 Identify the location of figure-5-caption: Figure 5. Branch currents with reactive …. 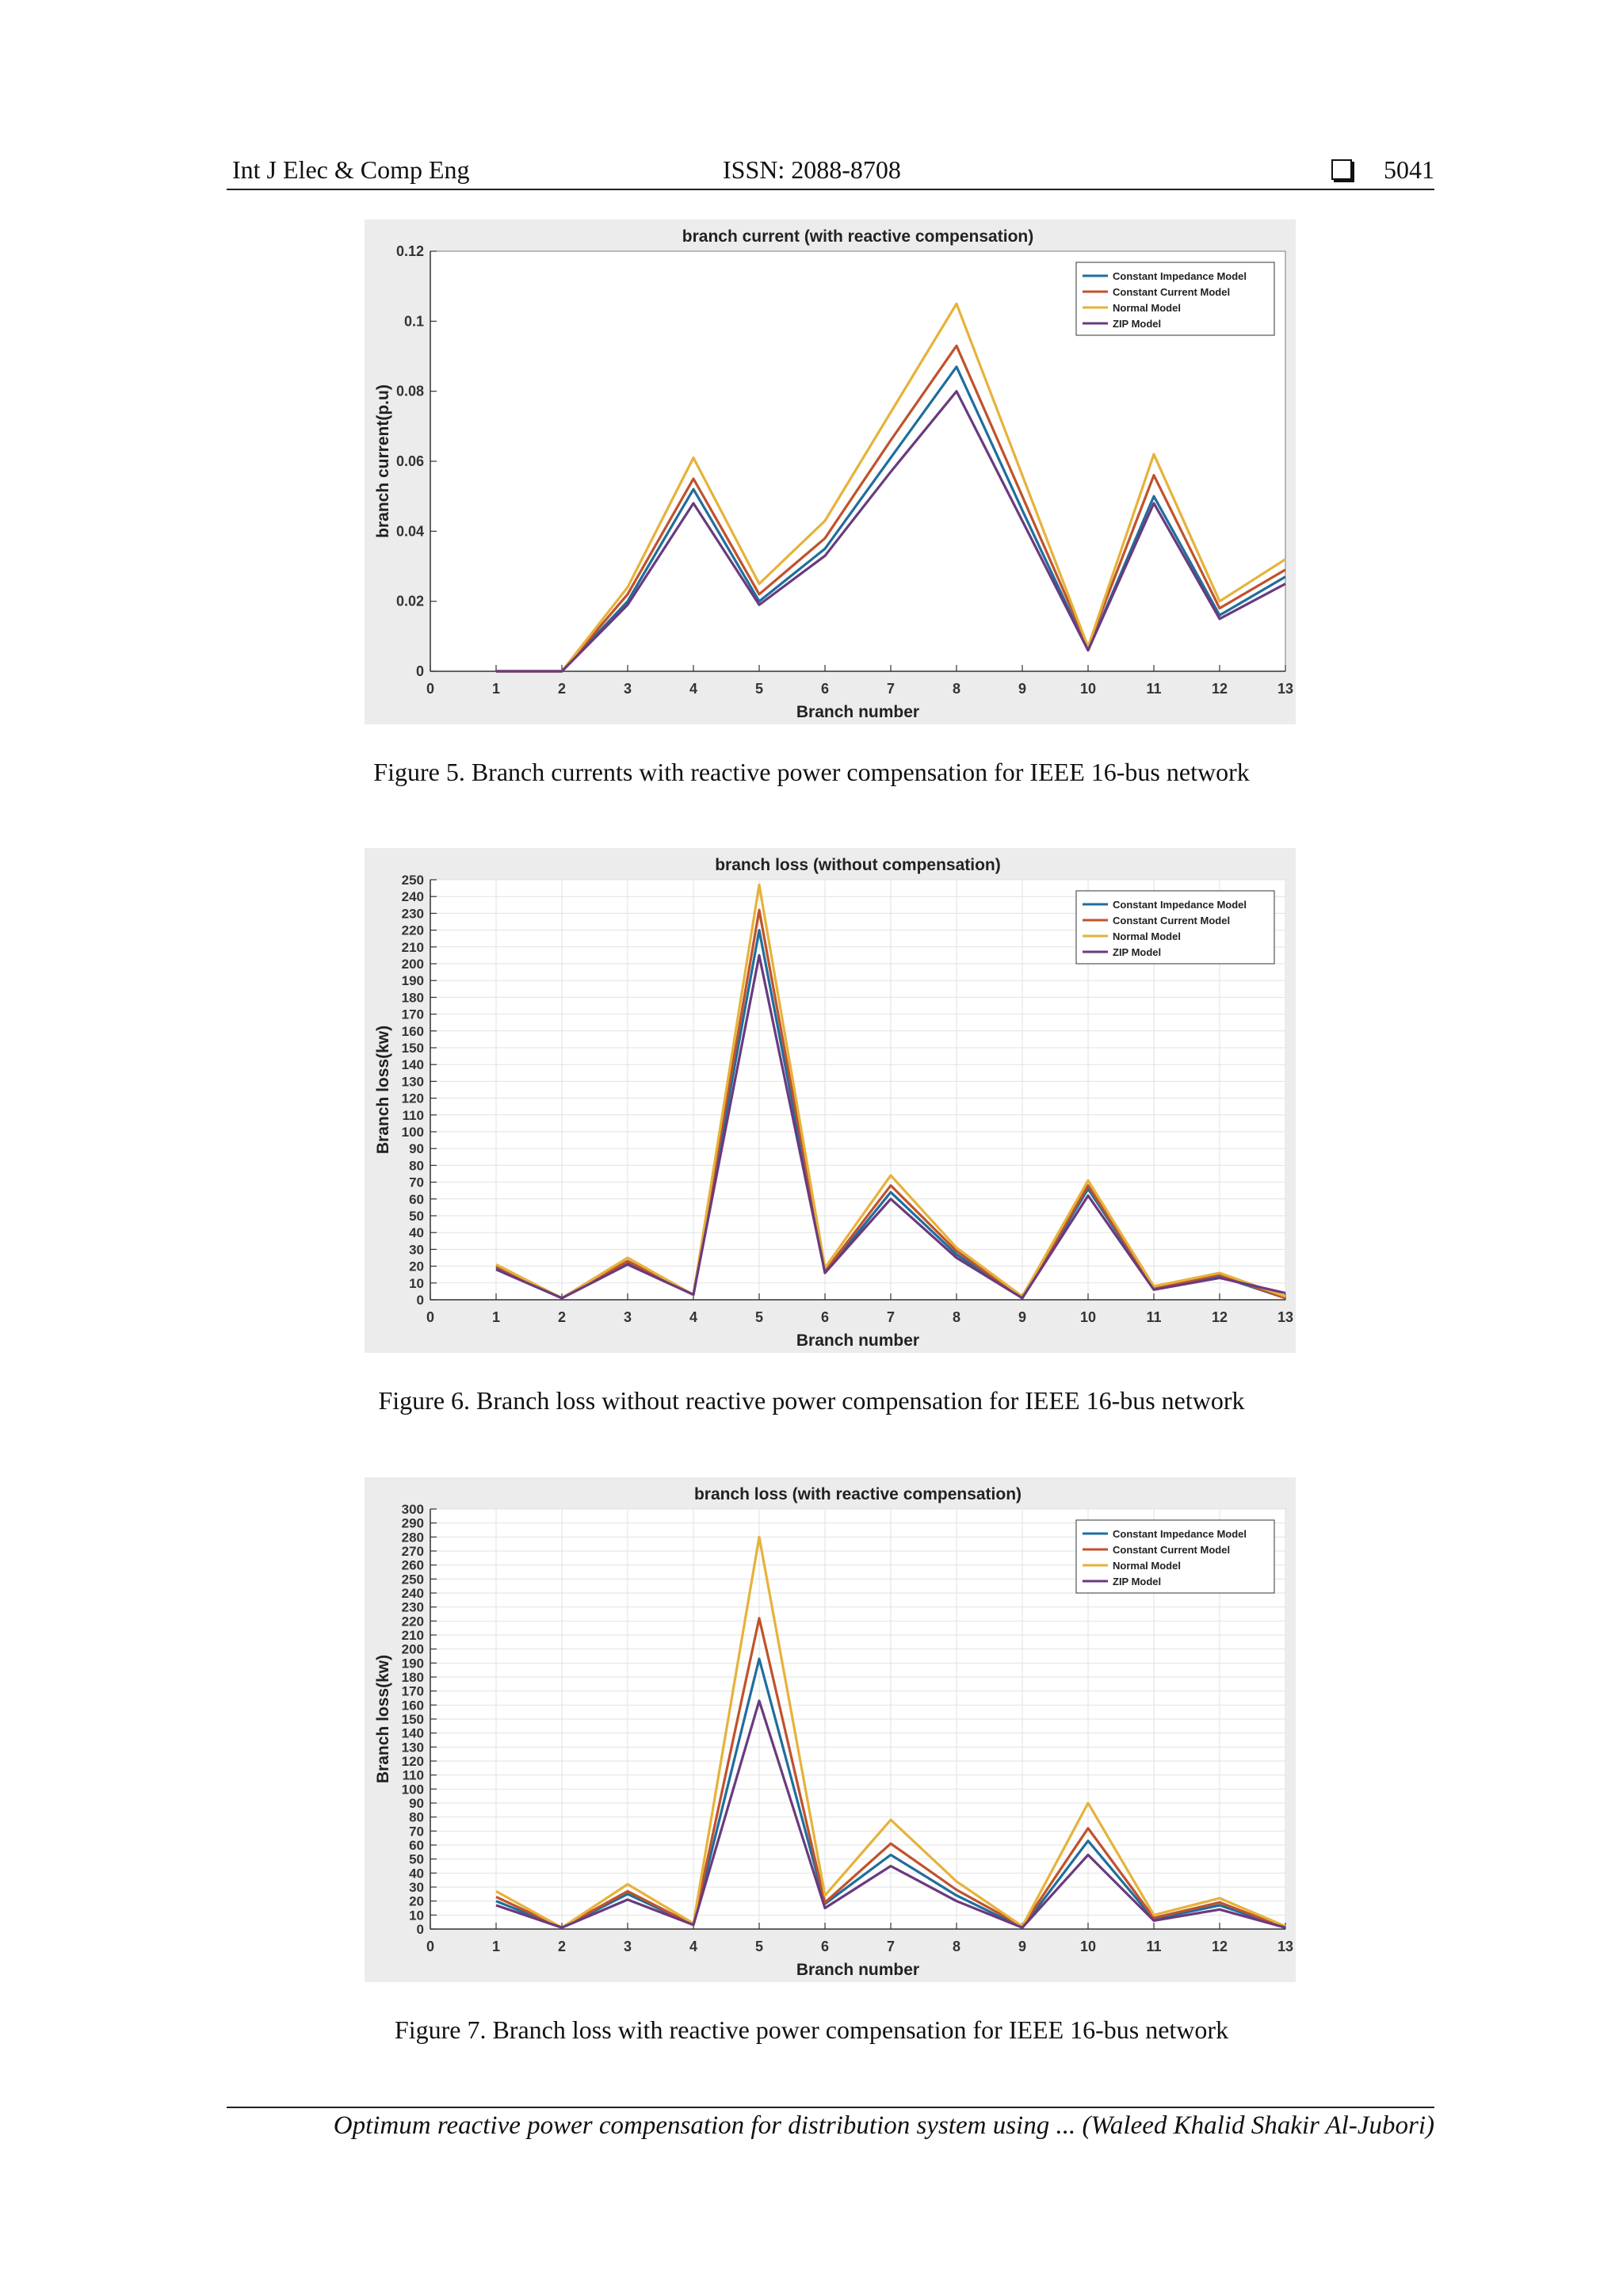
(811, 772).